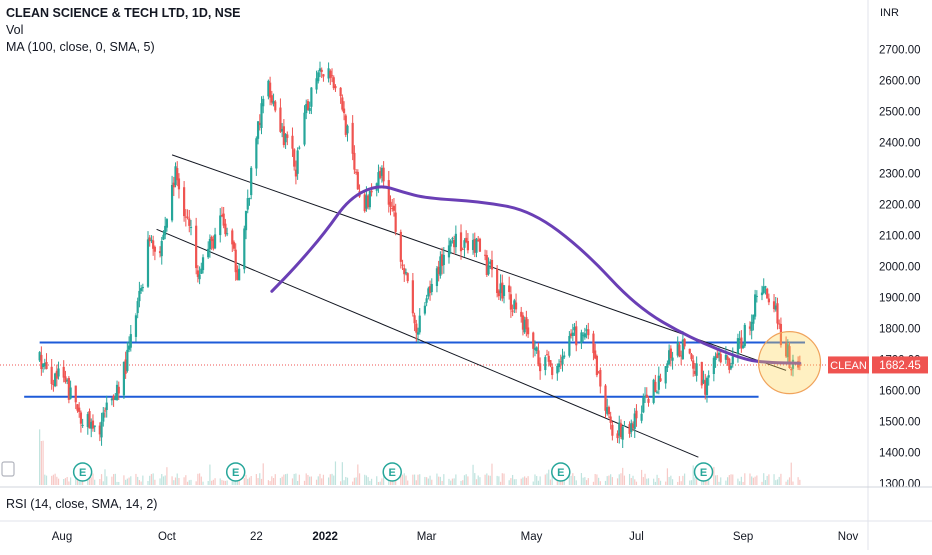  I want to click on symbol-tag-label: CLEAN, so click(848, 366).